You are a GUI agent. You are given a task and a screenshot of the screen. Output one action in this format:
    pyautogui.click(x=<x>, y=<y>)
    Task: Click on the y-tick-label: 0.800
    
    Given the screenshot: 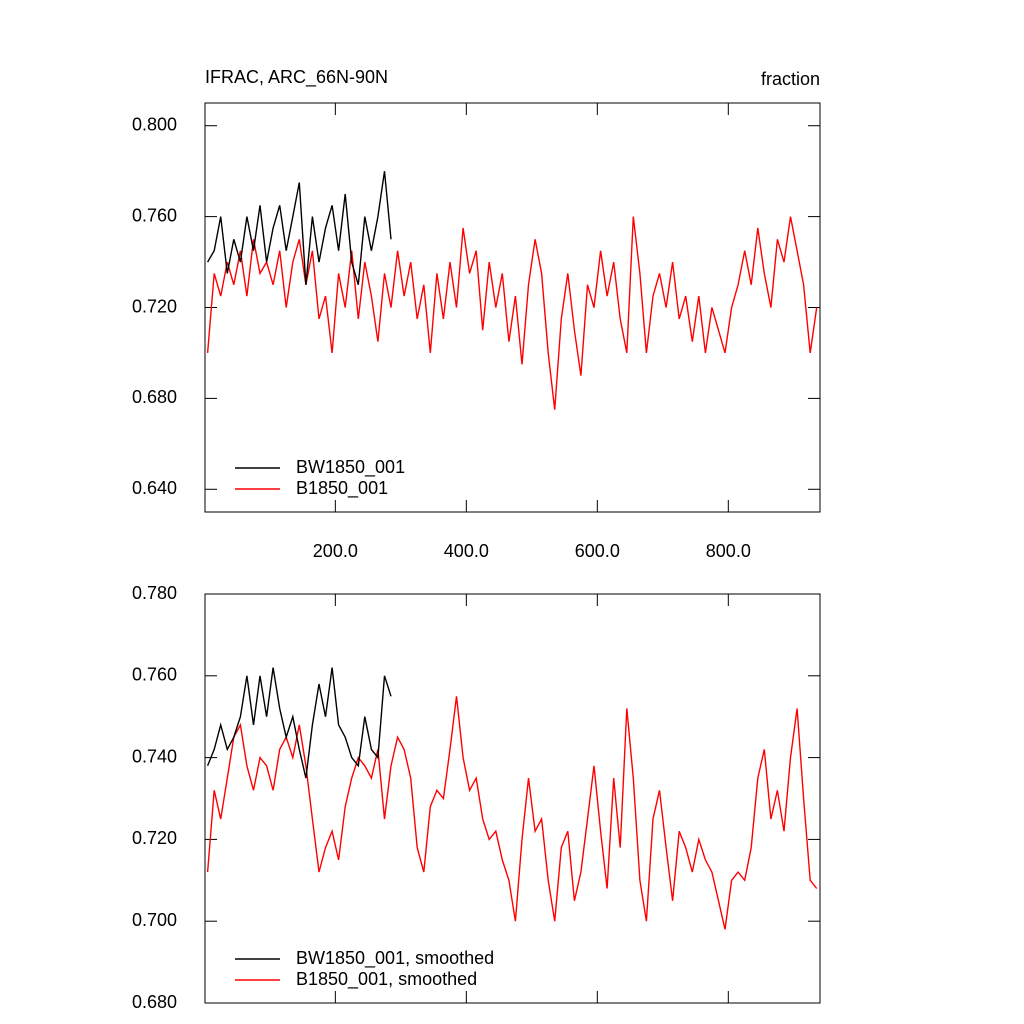 What is the action you would take?
    pyautogui.click(x=154, y=124)
    